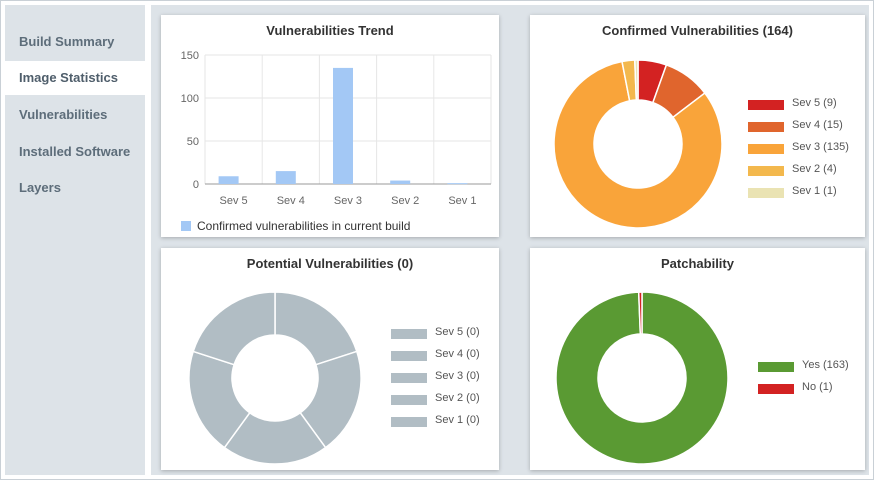  Describe the element at coordinates (814, 103) in the screenshot. I see `legend-label: Sev 5 (9)` at that location.